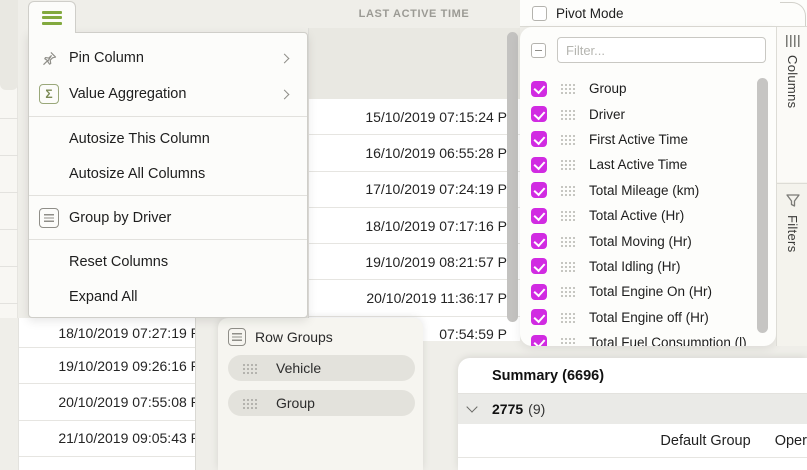 Image resolution: width=807 pixels, height=470 pixels. What do you see at coordinates (539, 13) in the screenshot?
I see `pivot-mode-checkbox` at bounding box center [539, 13].